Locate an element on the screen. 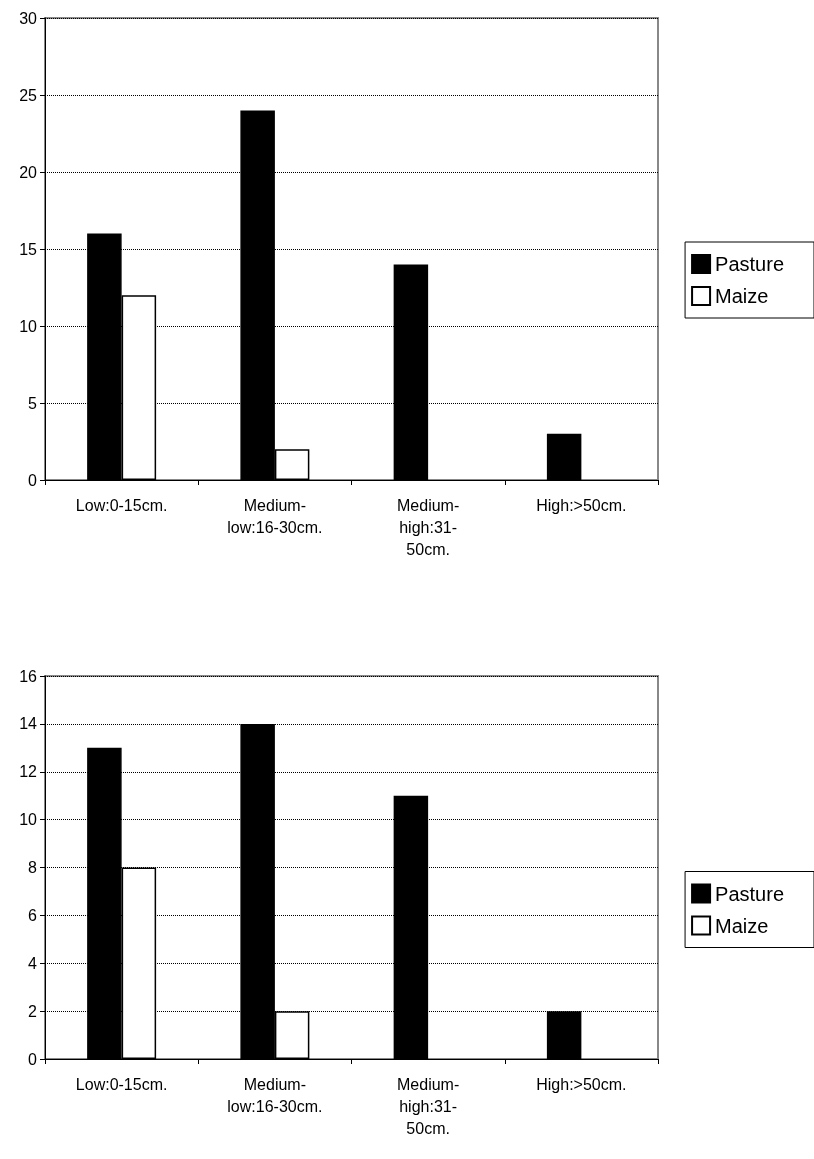  y-tick-label: 4 is located at coordinates (33, 963).